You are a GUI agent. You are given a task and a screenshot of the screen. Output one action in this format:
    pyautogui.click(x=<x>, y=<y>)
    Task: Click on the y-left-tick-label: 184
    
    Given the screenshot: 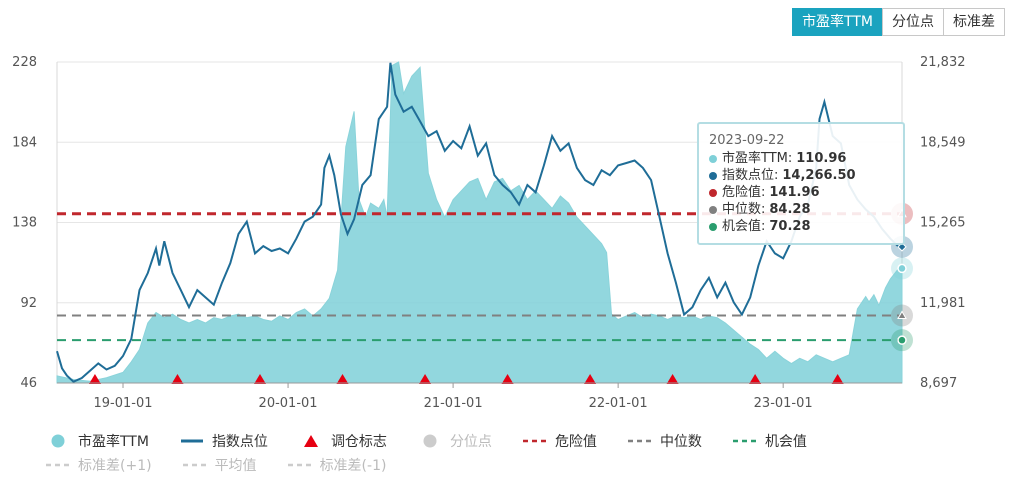 What is the action you would take?
    pyautogui.click(x=24, y=142)
    